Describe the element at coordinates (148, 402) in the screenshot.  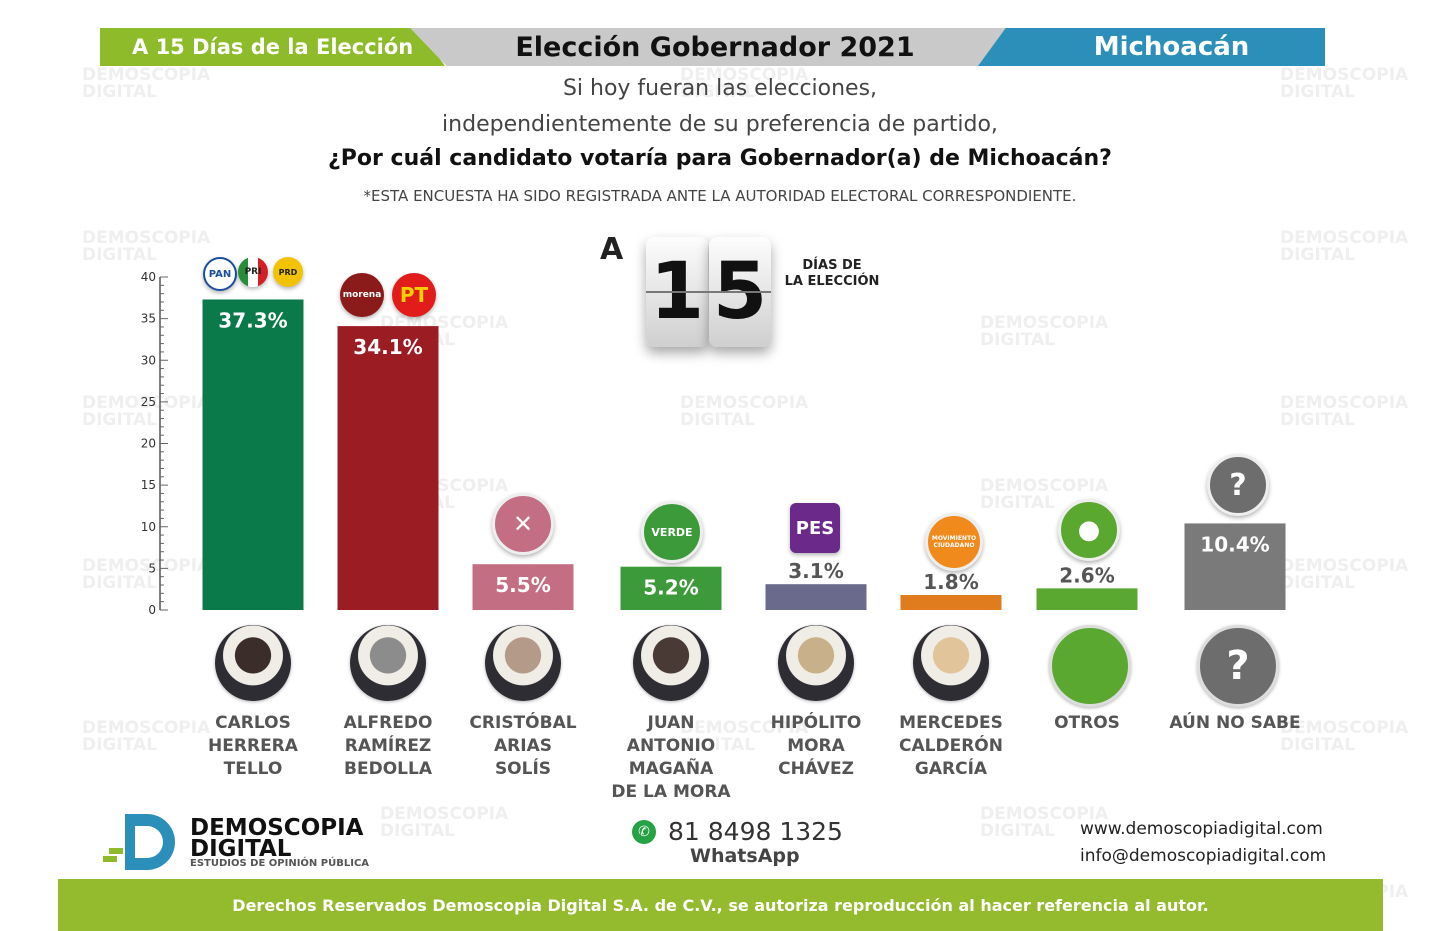
I see `y-tick-label: 25` at that location.